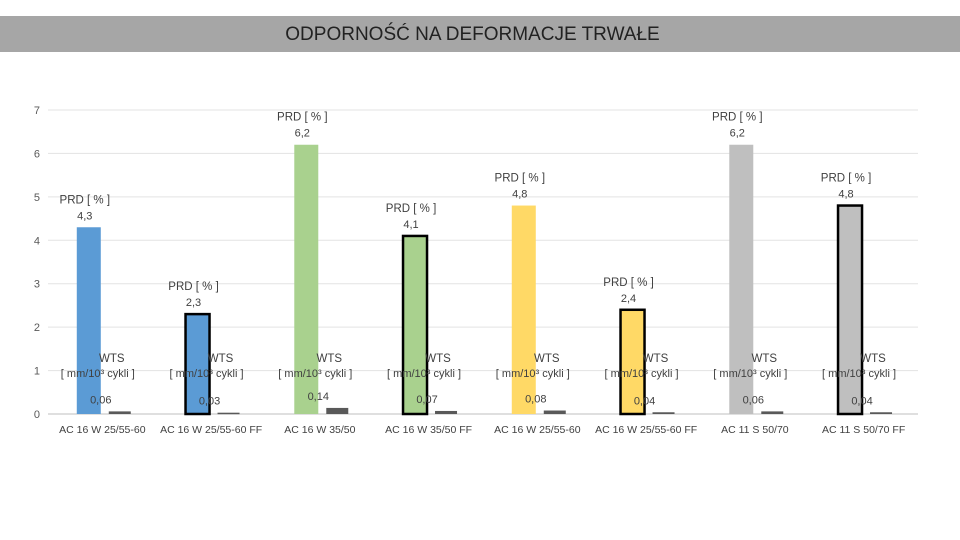  Describe the element at coordinates (410, 225) in the screenshot. I see `prd-value-label: 4,1` at that location.